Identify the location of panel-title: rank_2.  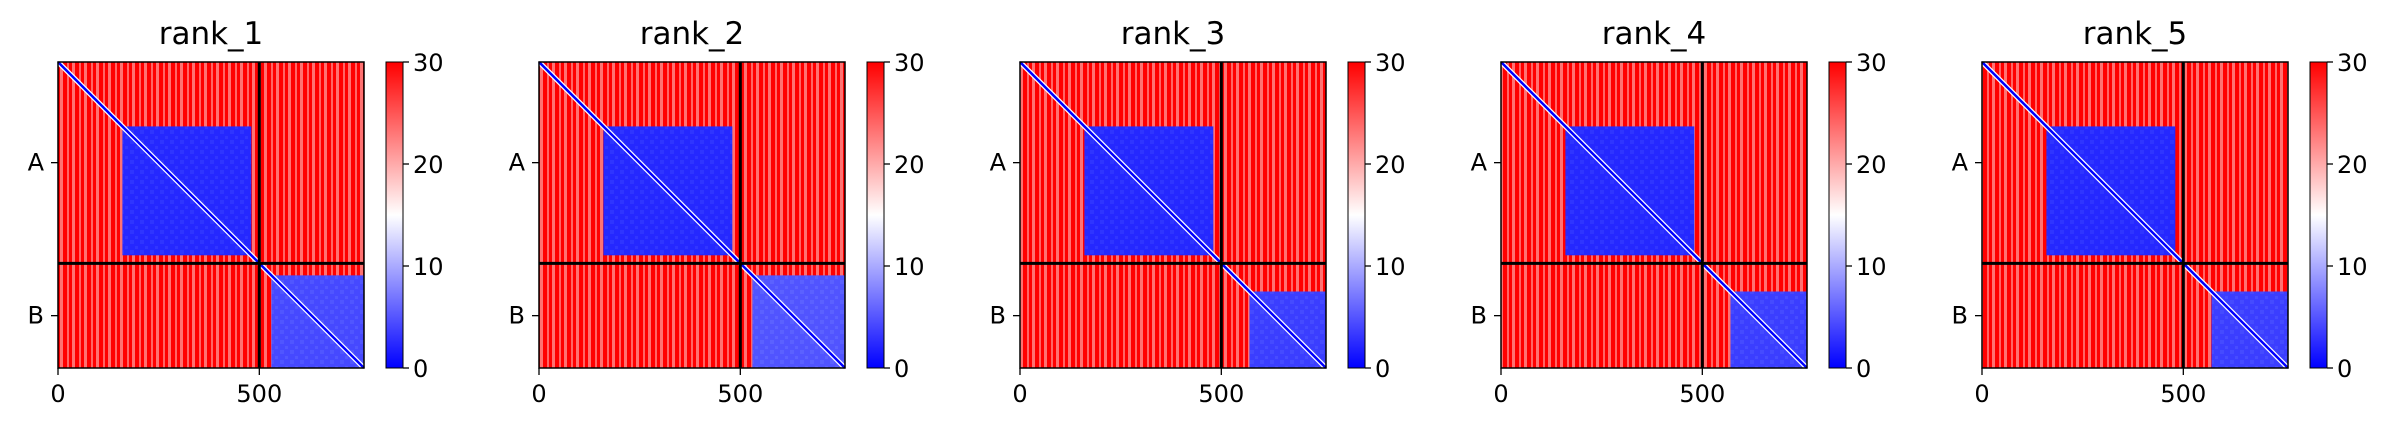
(692, 34).